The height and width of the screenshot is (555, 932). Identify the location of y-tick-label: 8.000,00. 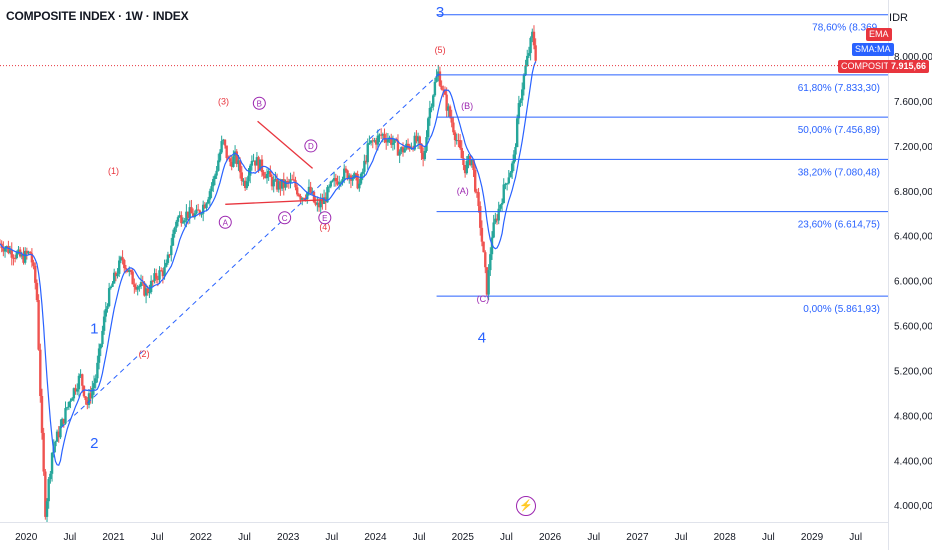
(913, 57).